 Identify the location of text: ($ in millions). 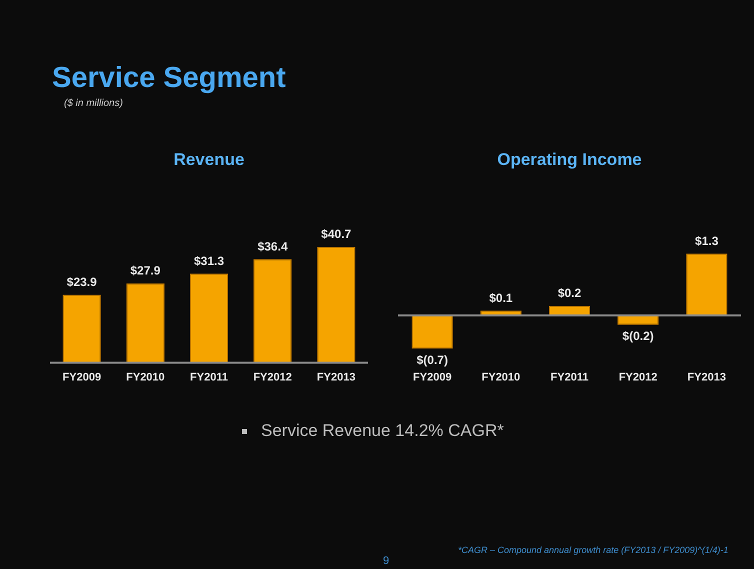
(93, 103).